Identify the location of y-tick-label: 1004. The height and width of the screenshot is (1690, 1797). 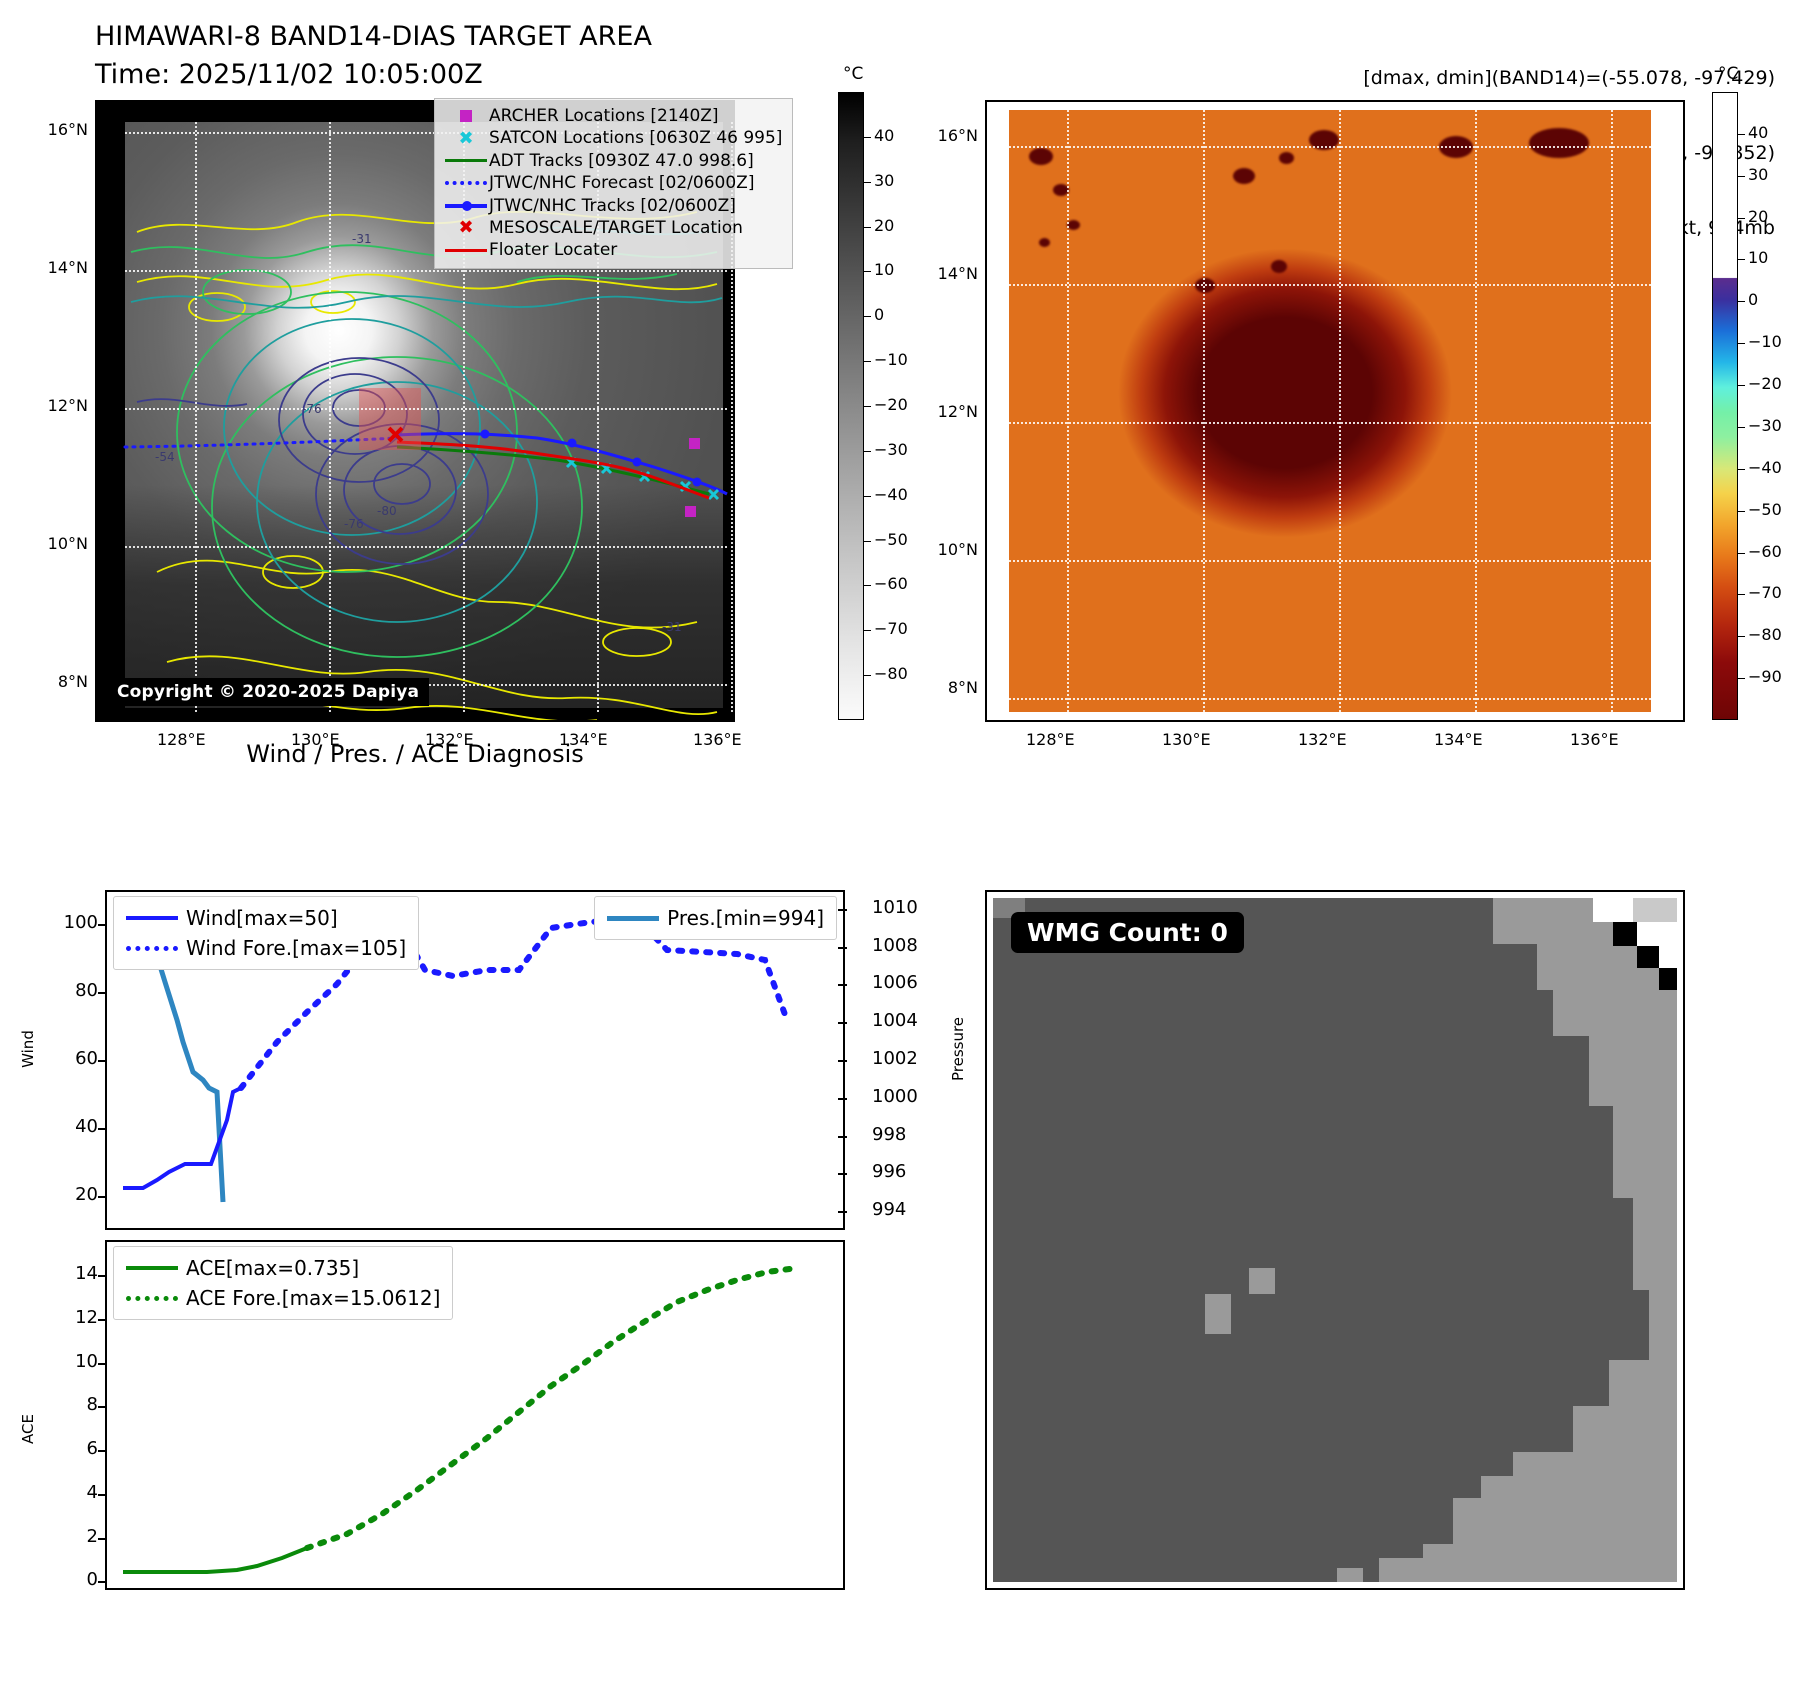
(895, 1021).